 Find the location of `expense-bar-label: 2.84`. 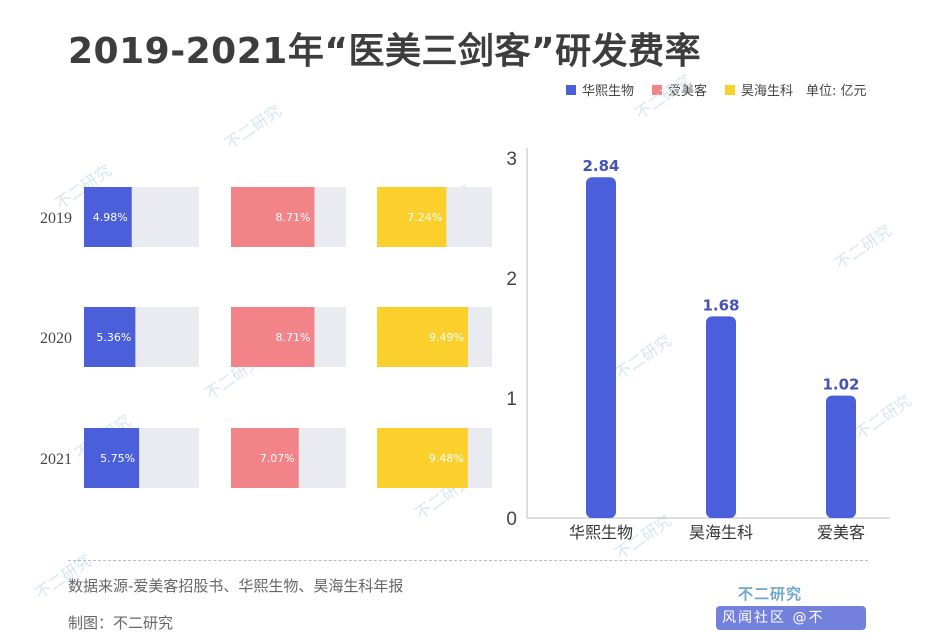

expense-bar-label: 2.84 is located at coordinates (600, 166).